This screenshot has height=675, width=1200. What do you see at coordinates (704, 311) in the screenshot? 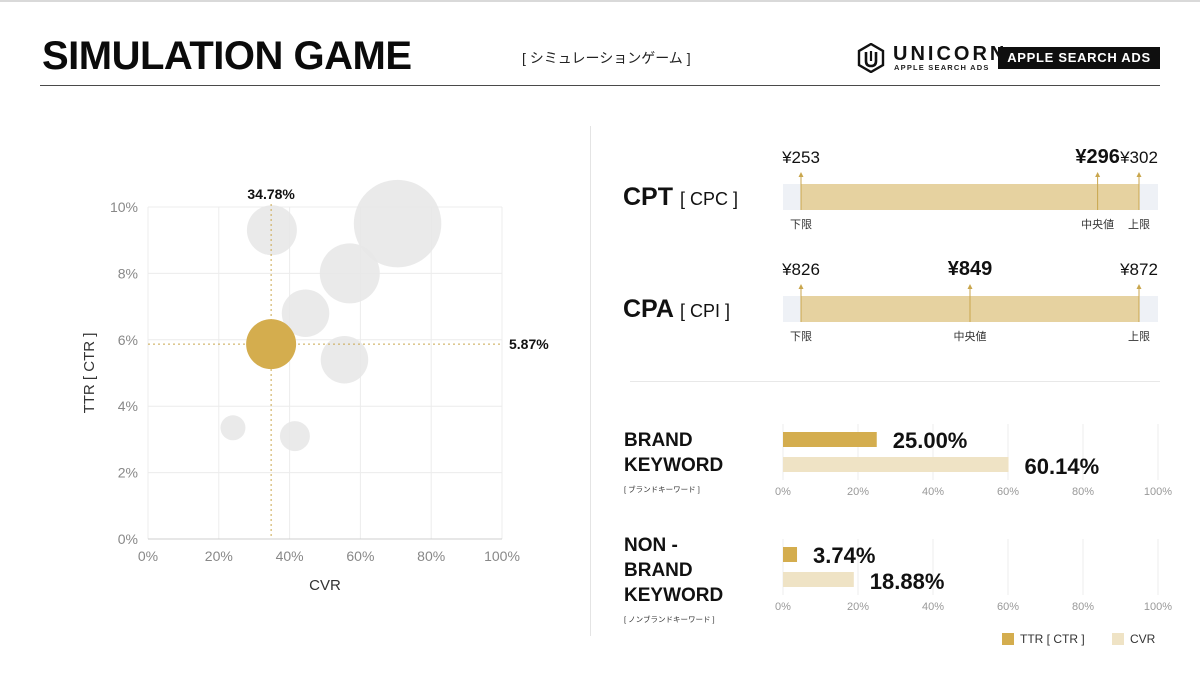
I see `cpi-label: [ CPI ]` at bounding box center [704, 311].